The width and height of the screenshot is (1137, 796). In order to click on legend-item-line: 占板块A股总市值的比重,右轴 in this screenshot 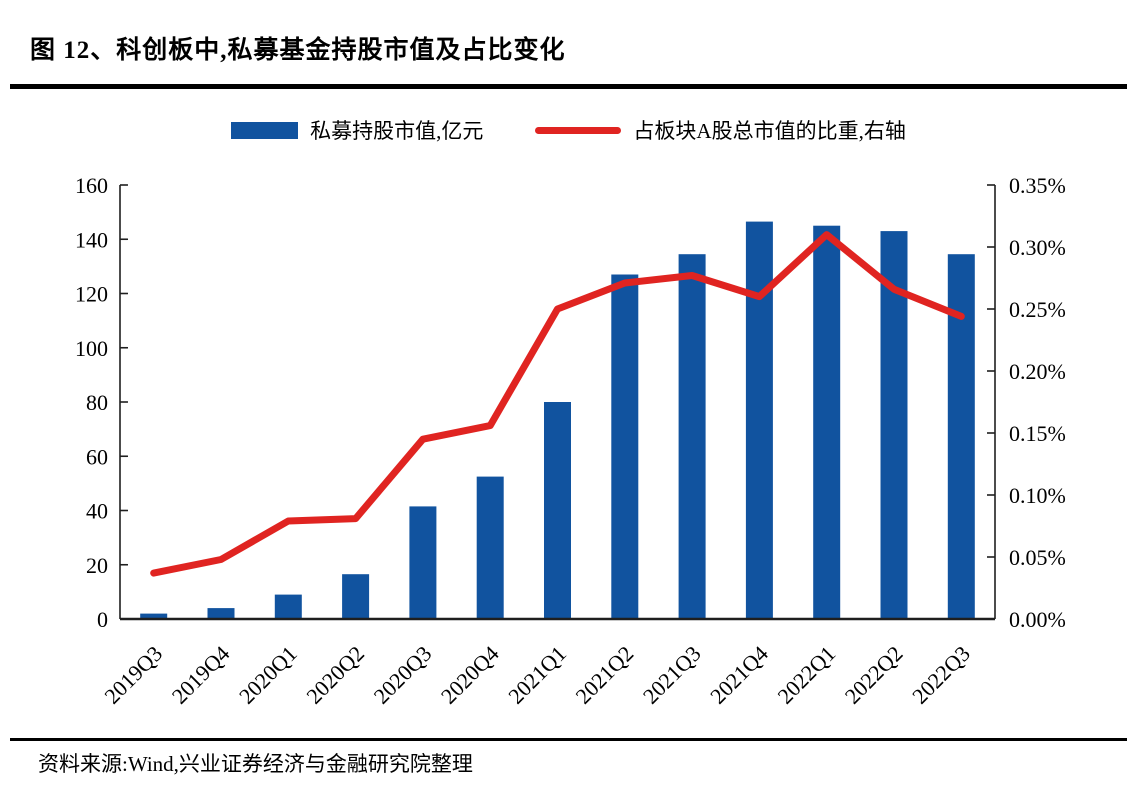, I will do `click(720, 130)`.